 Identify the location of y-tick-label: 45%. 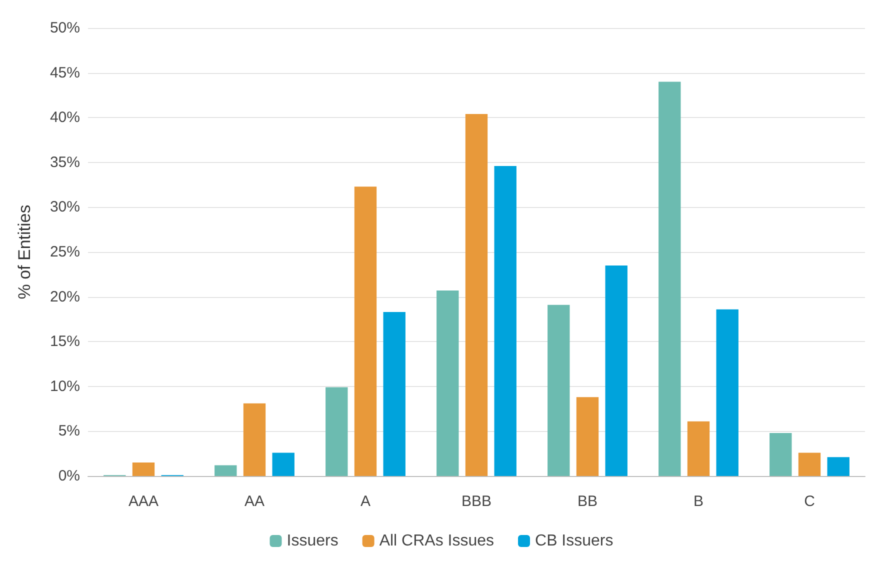
(65, 73).